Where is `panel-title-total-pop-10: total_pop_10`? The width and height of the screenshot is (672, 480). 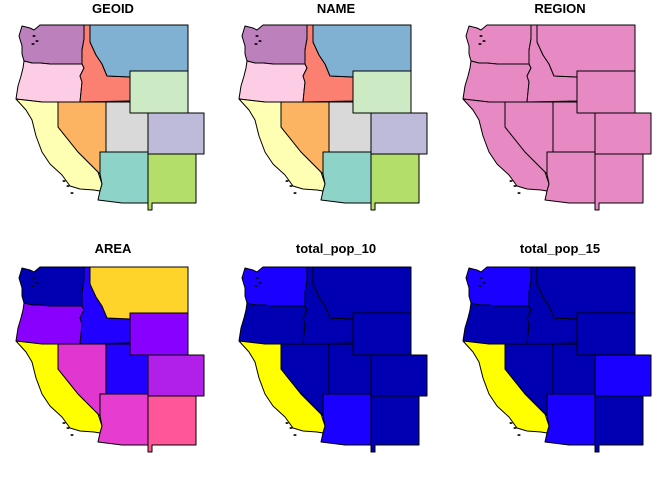
panel-title-total-pop-10: total_pop_10 is located at coordinates (336, 248).